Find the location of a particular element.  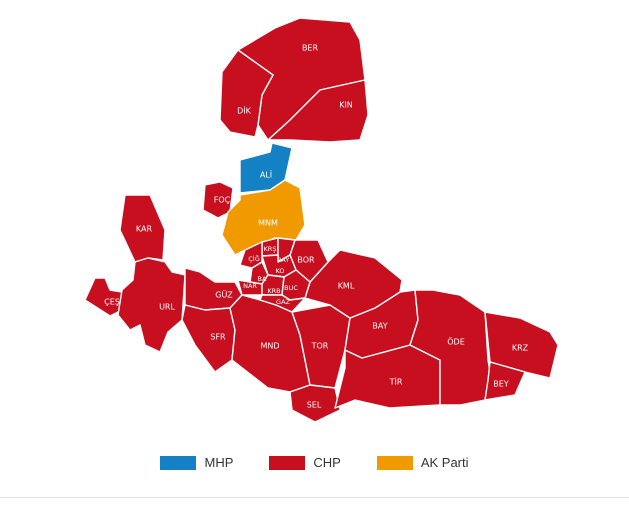

district-kin is located at coordinates (318, 111).